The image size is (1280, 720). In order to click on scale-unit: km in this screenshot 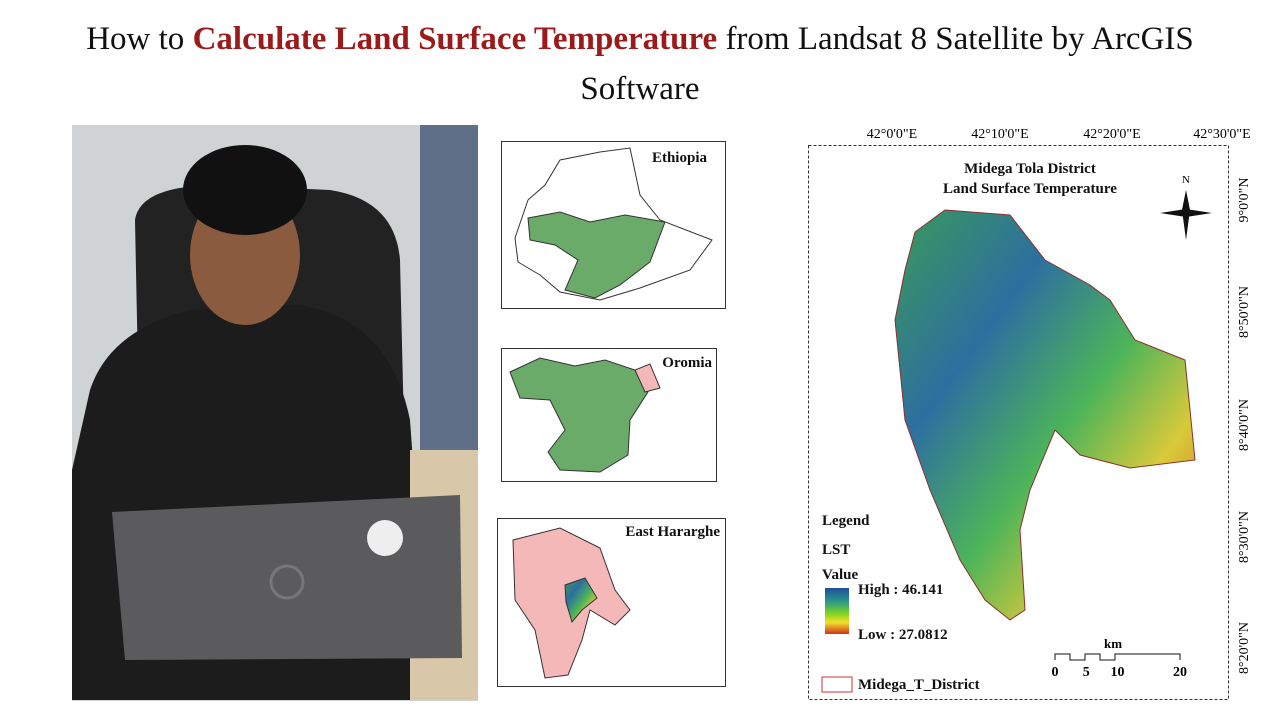, I will do `click(1113, 643)`.